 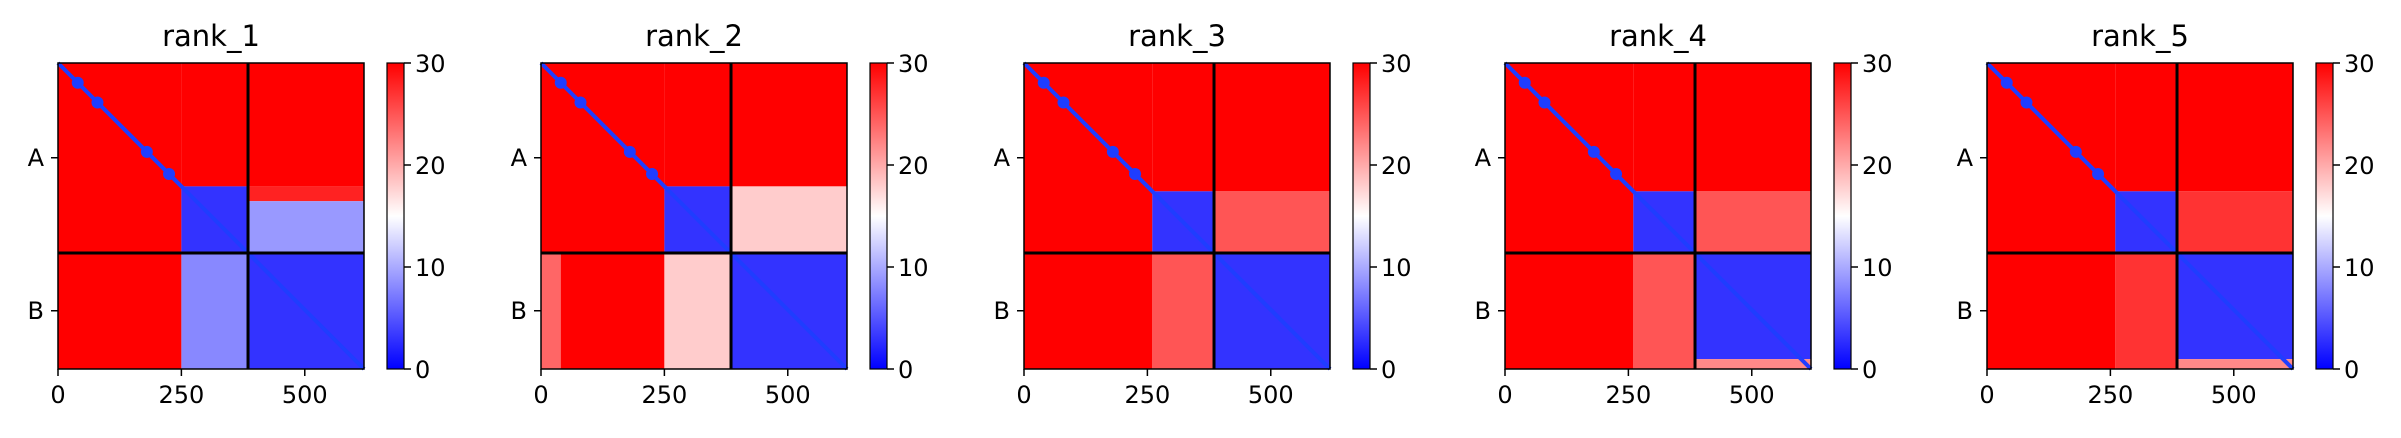 What do you see at coordinates (1177, 36) in the screenshot?
I see `panel-title: rank_3` at bounding box center [1177, 36].